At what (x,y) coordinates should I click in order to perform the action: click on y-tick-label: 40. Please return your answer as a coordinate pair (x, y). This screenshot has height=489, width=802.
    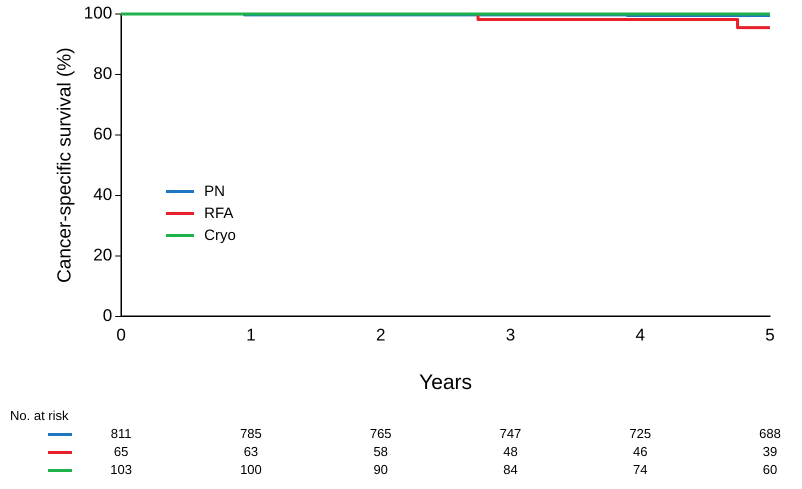
    Looking at the image, I should click on (102, 194).